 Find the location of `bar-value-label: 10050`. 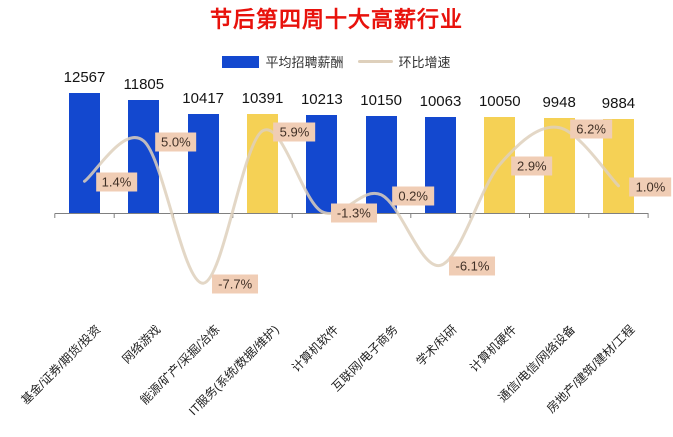

bar-value-label: 10050 is located at coordinates (499, 102).